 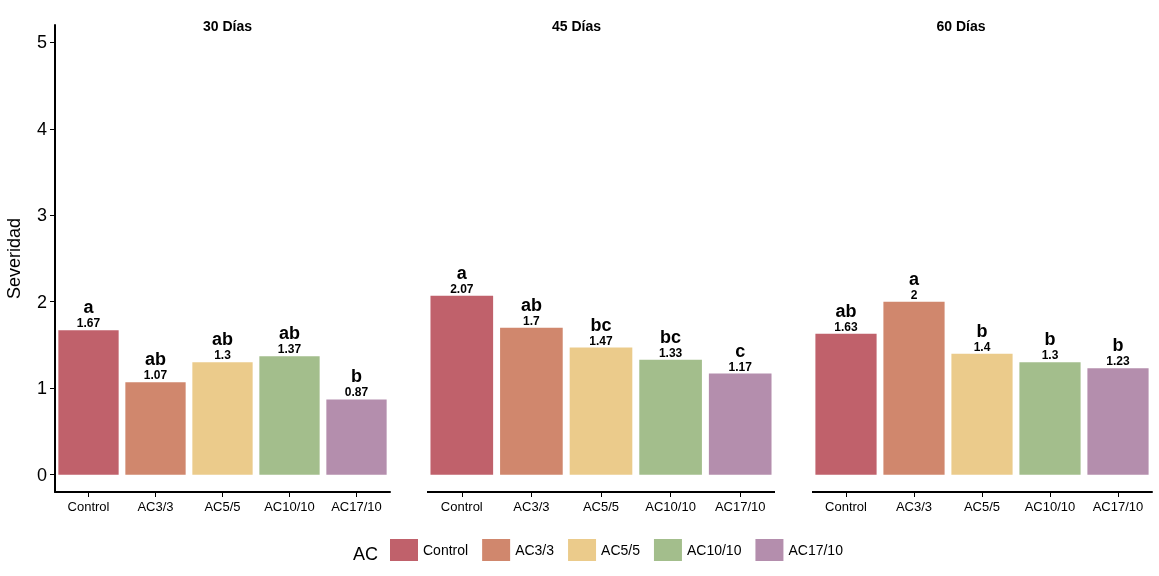 I want to click on data-label: 2, so click(x=914, y=294).